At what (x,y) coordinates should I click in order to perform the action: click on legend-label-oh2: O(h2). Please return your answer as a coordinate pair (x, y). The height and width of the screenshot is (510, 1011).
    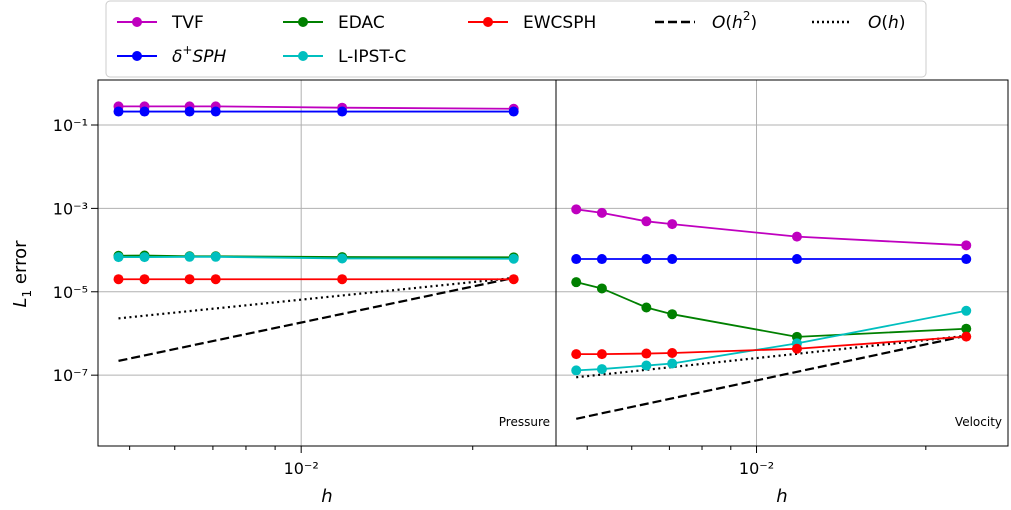
    Looking at the image, I should click on (734, 21).